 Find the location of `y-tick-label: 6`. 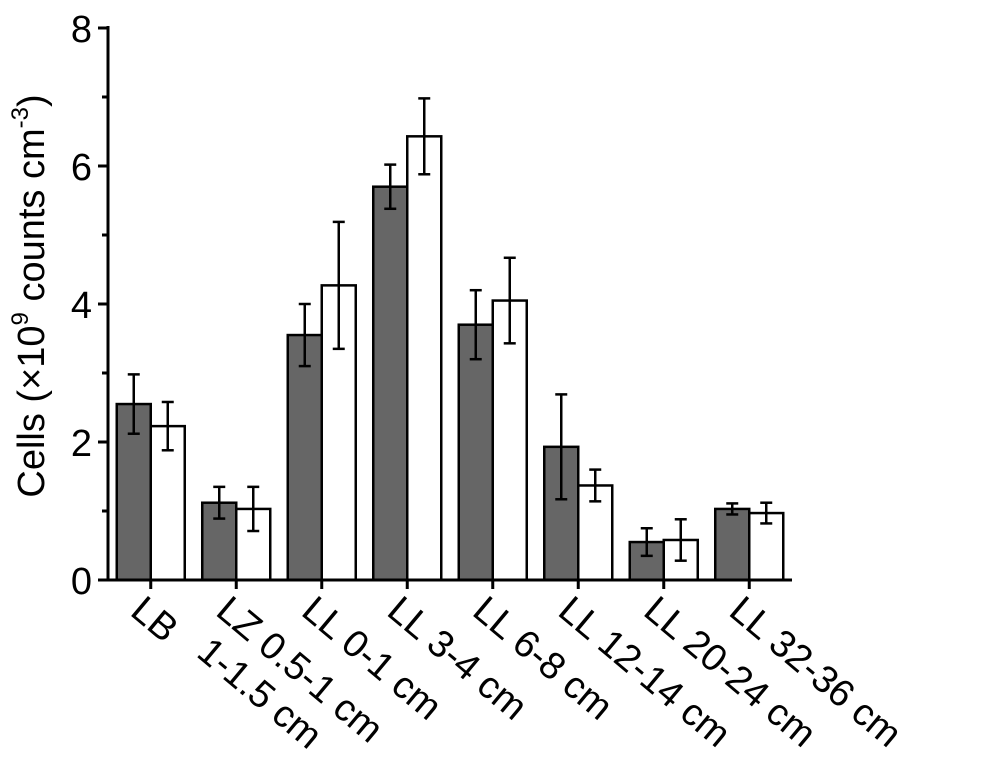

y-tick-label: 6 is located at coordinates (81, 168).